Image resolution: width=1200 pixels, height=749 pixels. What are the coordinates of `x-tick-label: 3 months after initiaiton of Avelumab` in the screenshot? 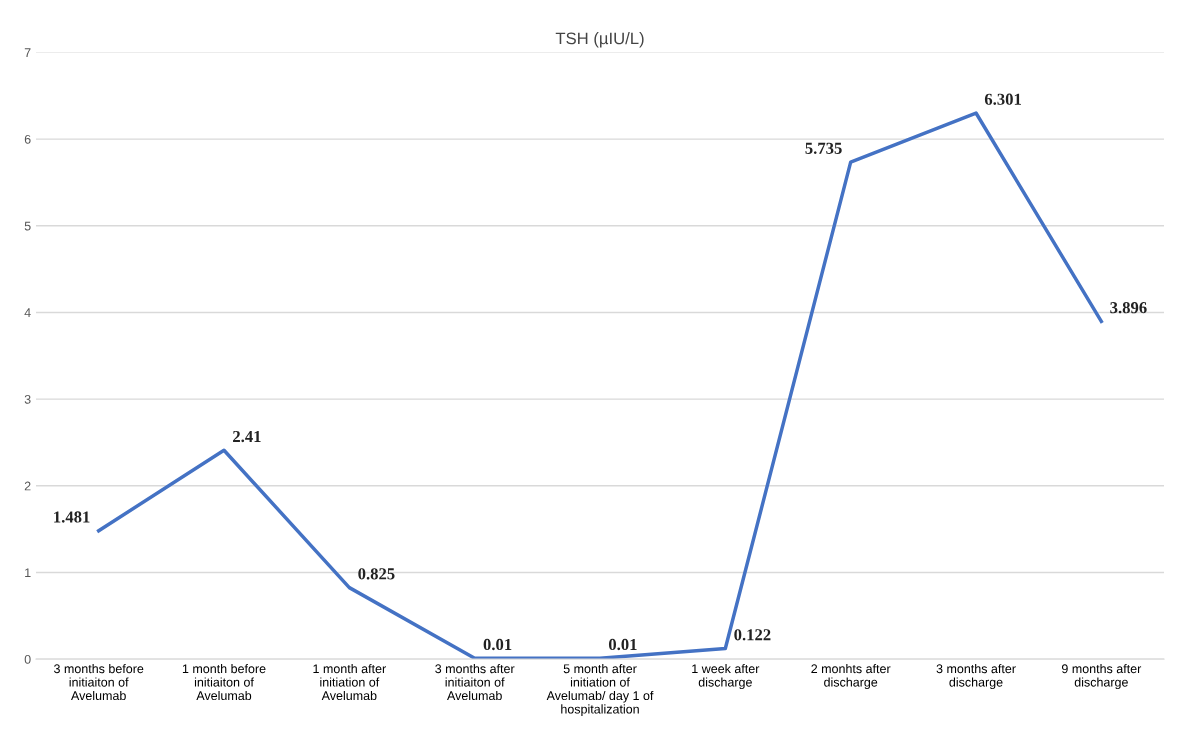 It's located at (475, 682).